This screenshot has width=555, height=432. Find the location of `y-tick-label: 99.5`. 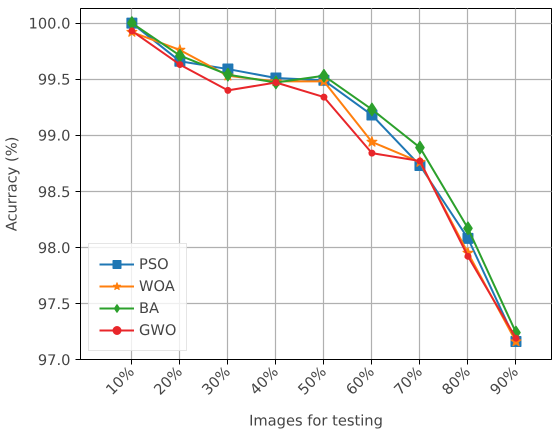

y-tick-label: 99.5 is located at coordinates (54, 80).